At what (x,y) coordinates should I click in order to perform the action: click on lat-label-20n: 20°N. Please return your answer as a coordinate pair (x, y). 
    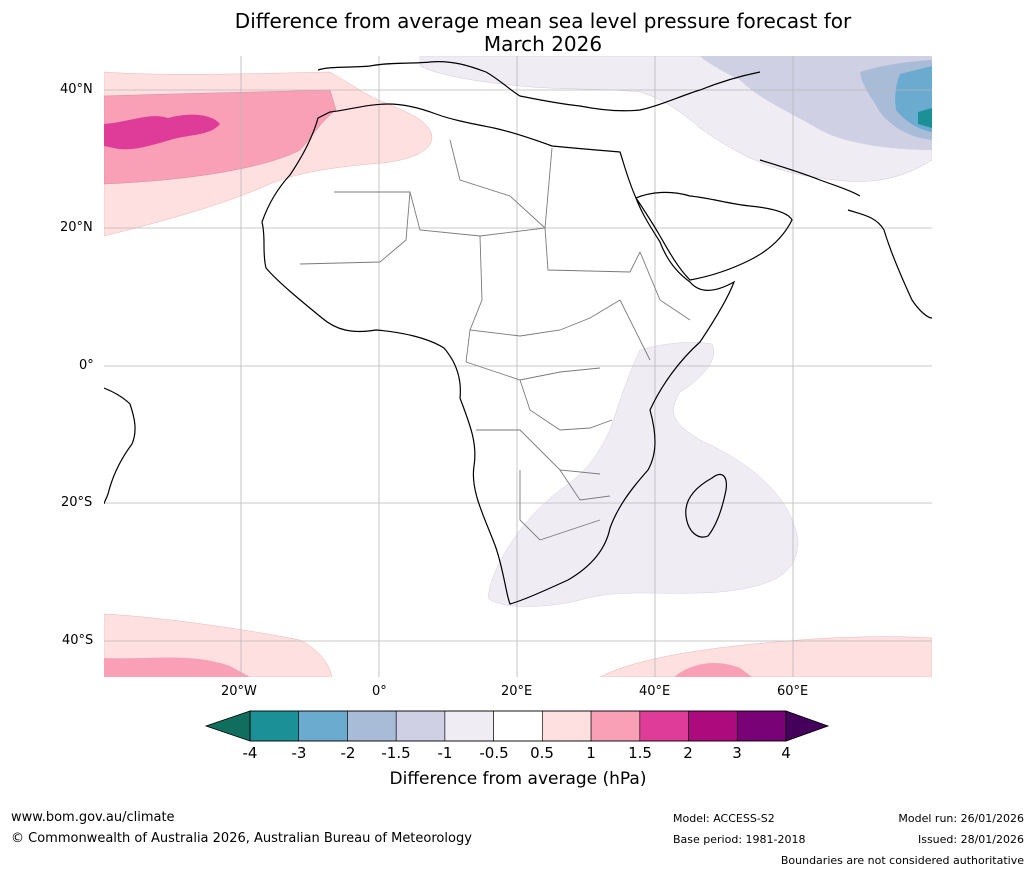
    Looking at the image, I should click on (76, 227).